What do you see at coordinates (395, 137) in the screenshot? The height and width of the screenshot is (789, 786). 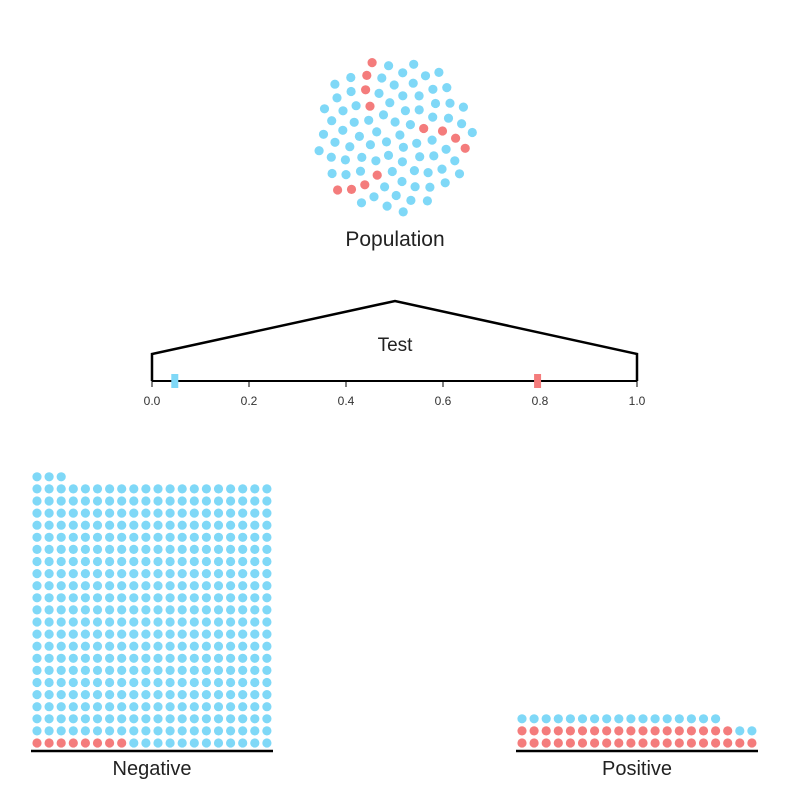 I see `population-cloud` at bounding box center [395, 137].